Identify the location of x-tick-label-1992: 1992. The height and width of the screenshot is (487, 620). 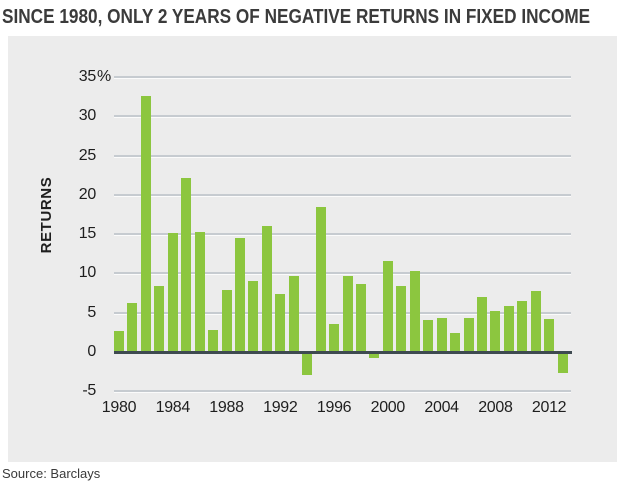
(280, 407).